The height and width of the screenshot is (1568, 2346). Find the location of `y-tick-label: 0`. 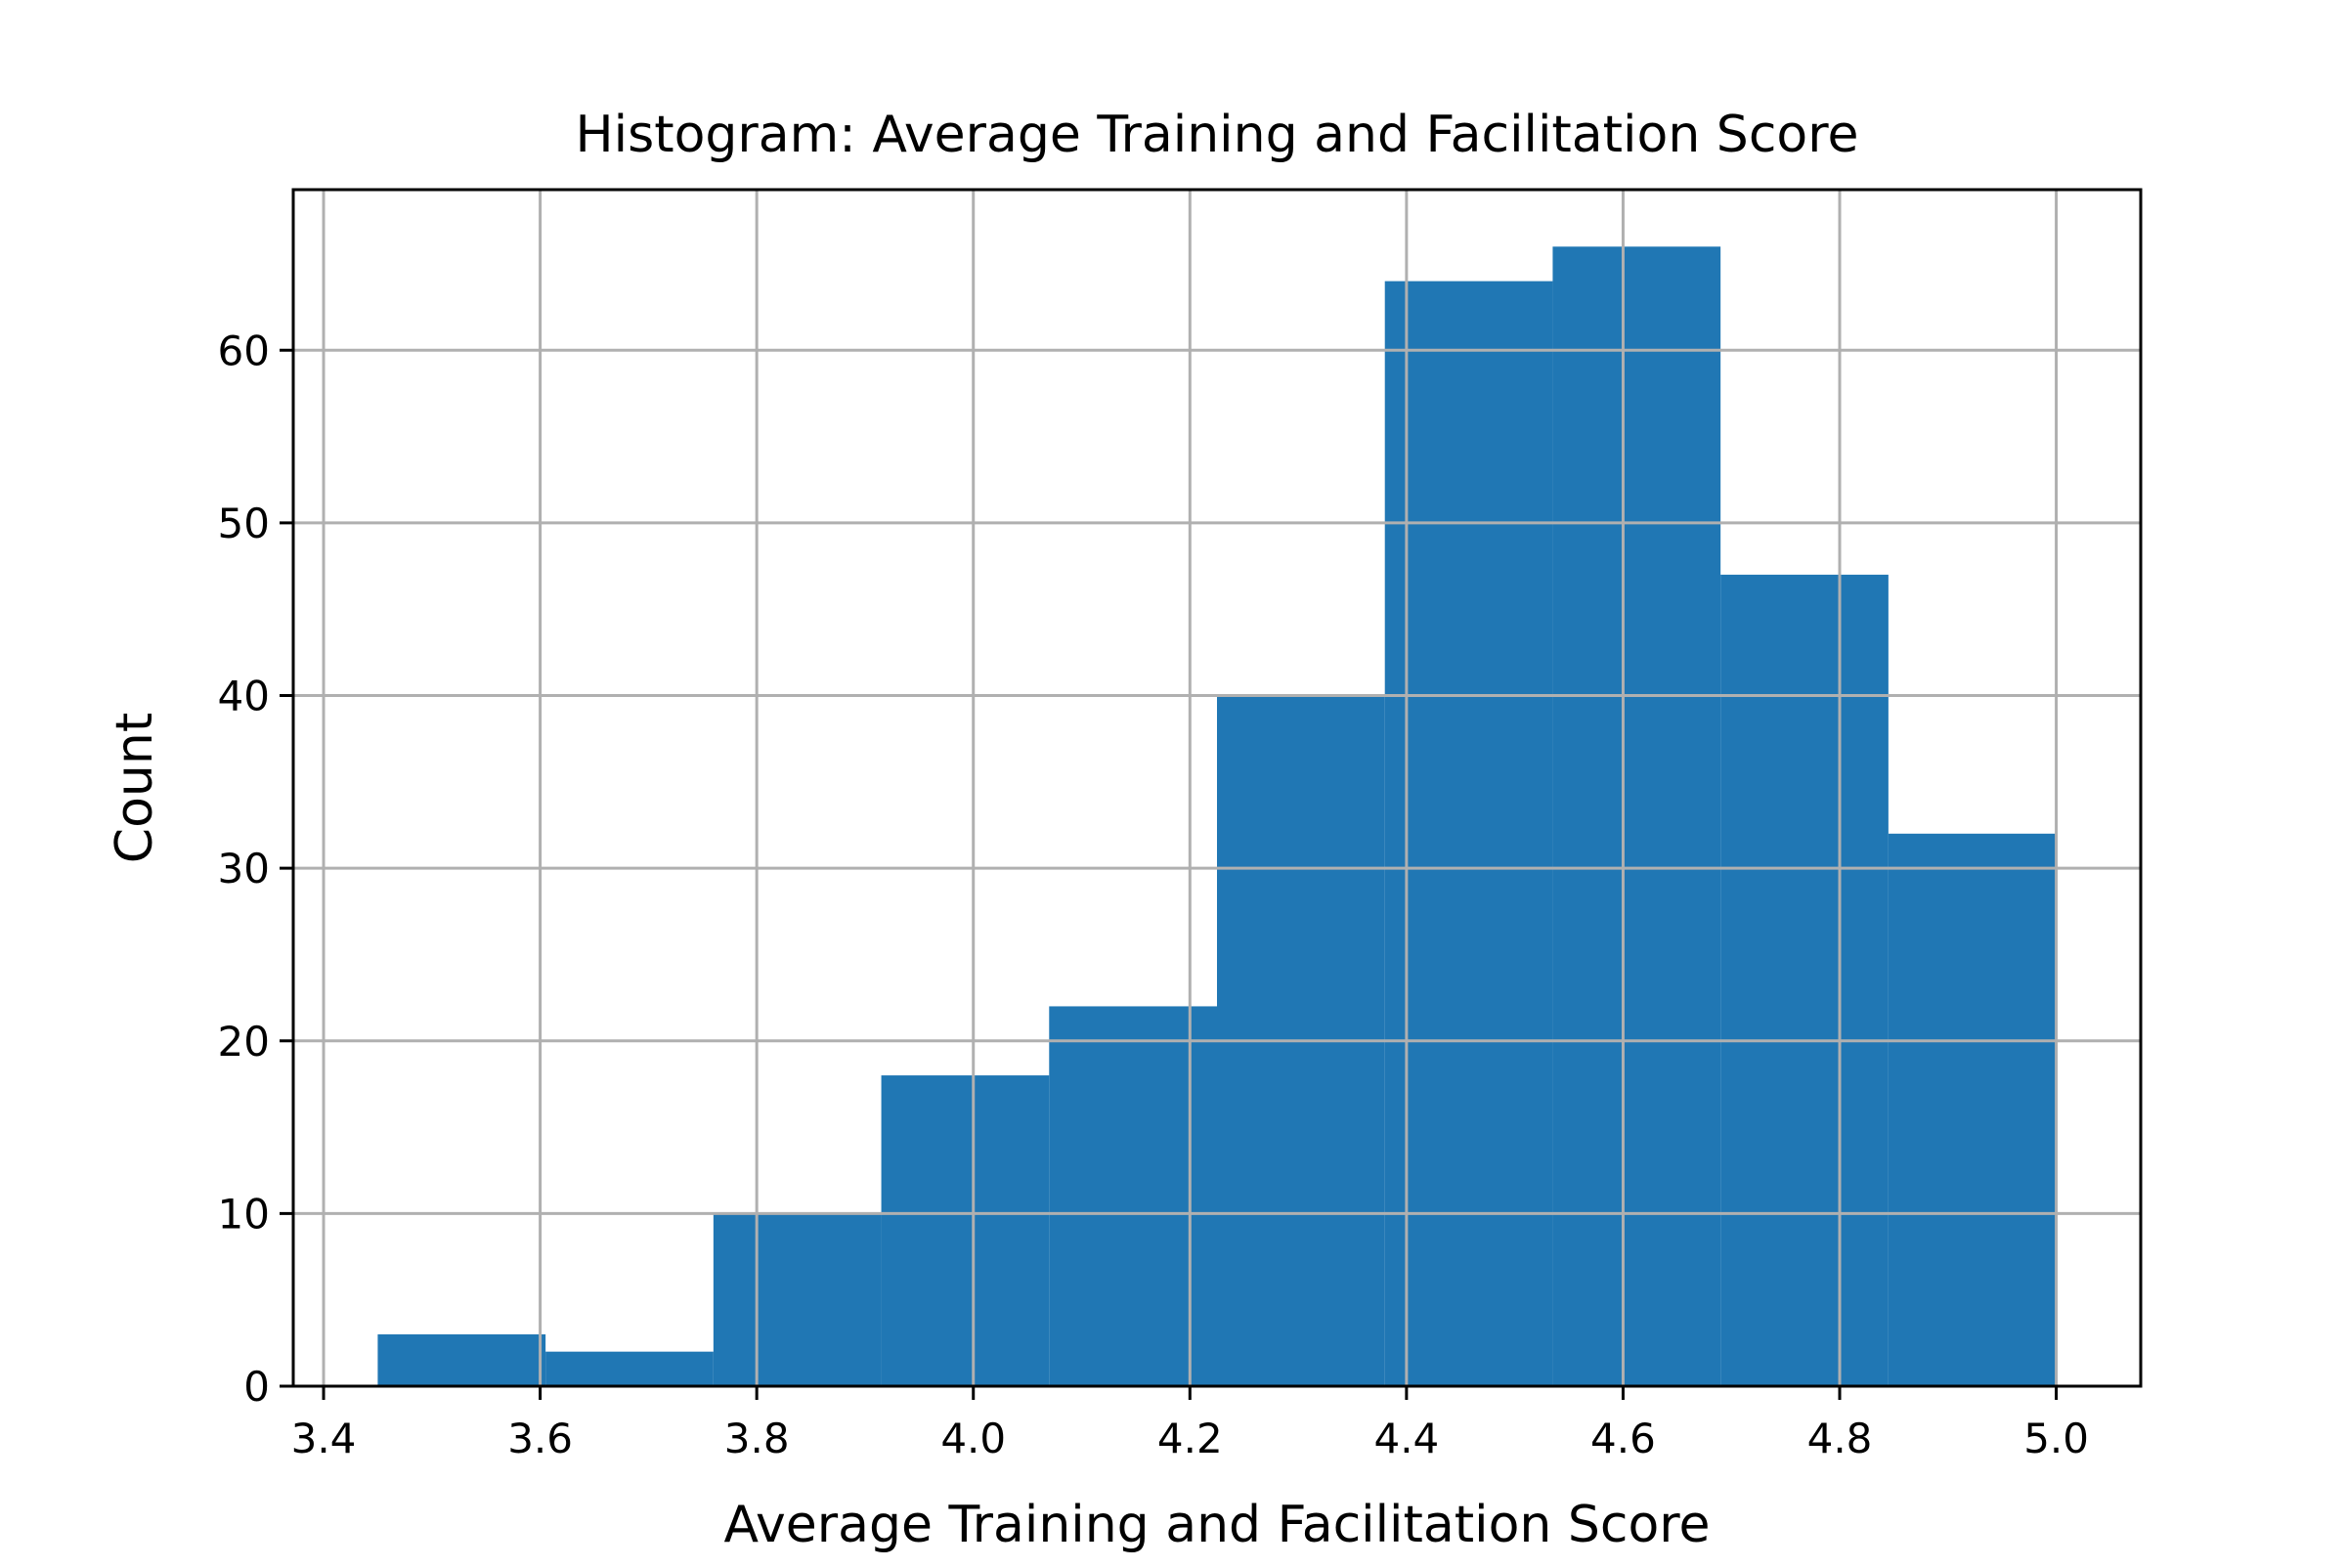

y-tick-label: 0 is located at coordinates (257, 1387).